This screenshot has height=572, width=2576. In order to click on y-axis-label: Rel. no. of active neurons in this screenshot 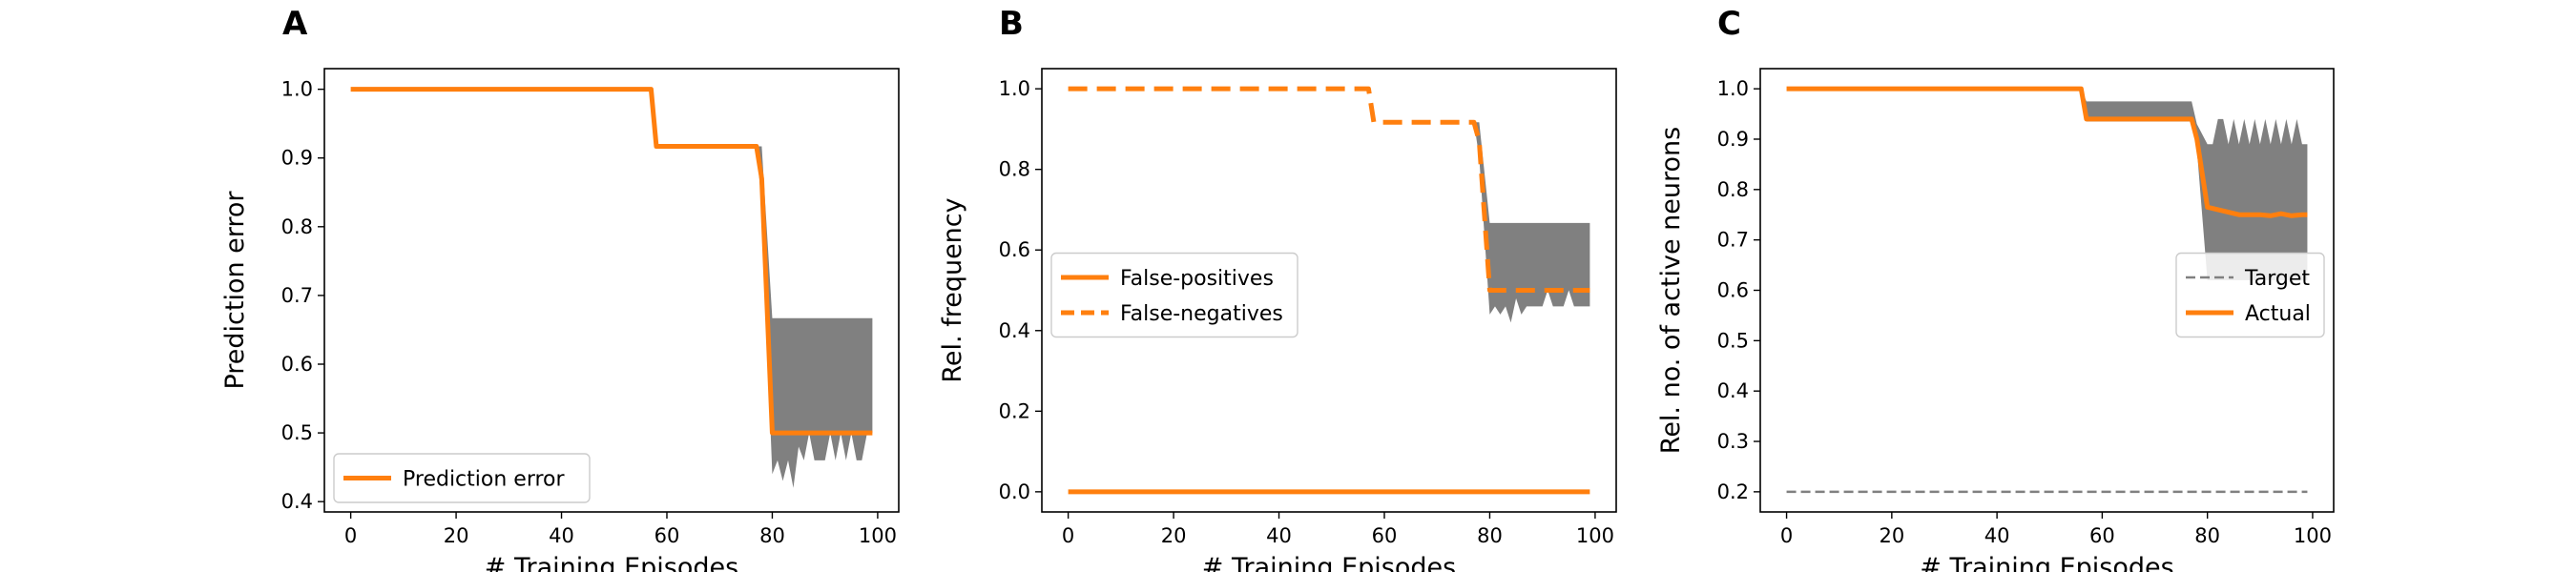, I will do `click(1671, 290)`.